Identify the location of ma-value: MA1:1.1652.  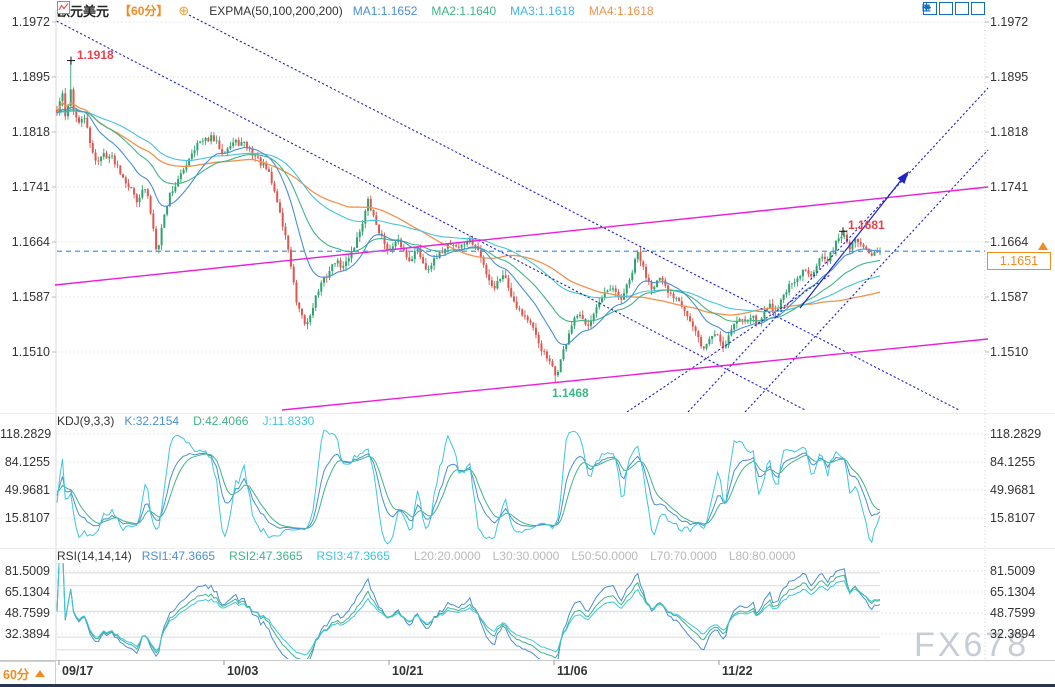
(385, 10).